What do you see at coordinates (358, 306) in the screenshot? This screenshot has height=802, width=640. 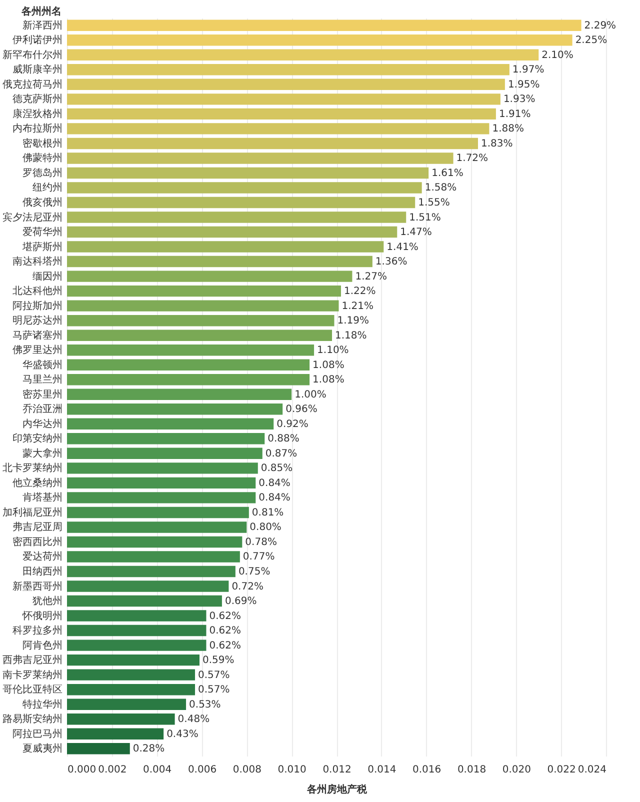 I see `data-label: 1.21%` at bounding box center [358, 306].